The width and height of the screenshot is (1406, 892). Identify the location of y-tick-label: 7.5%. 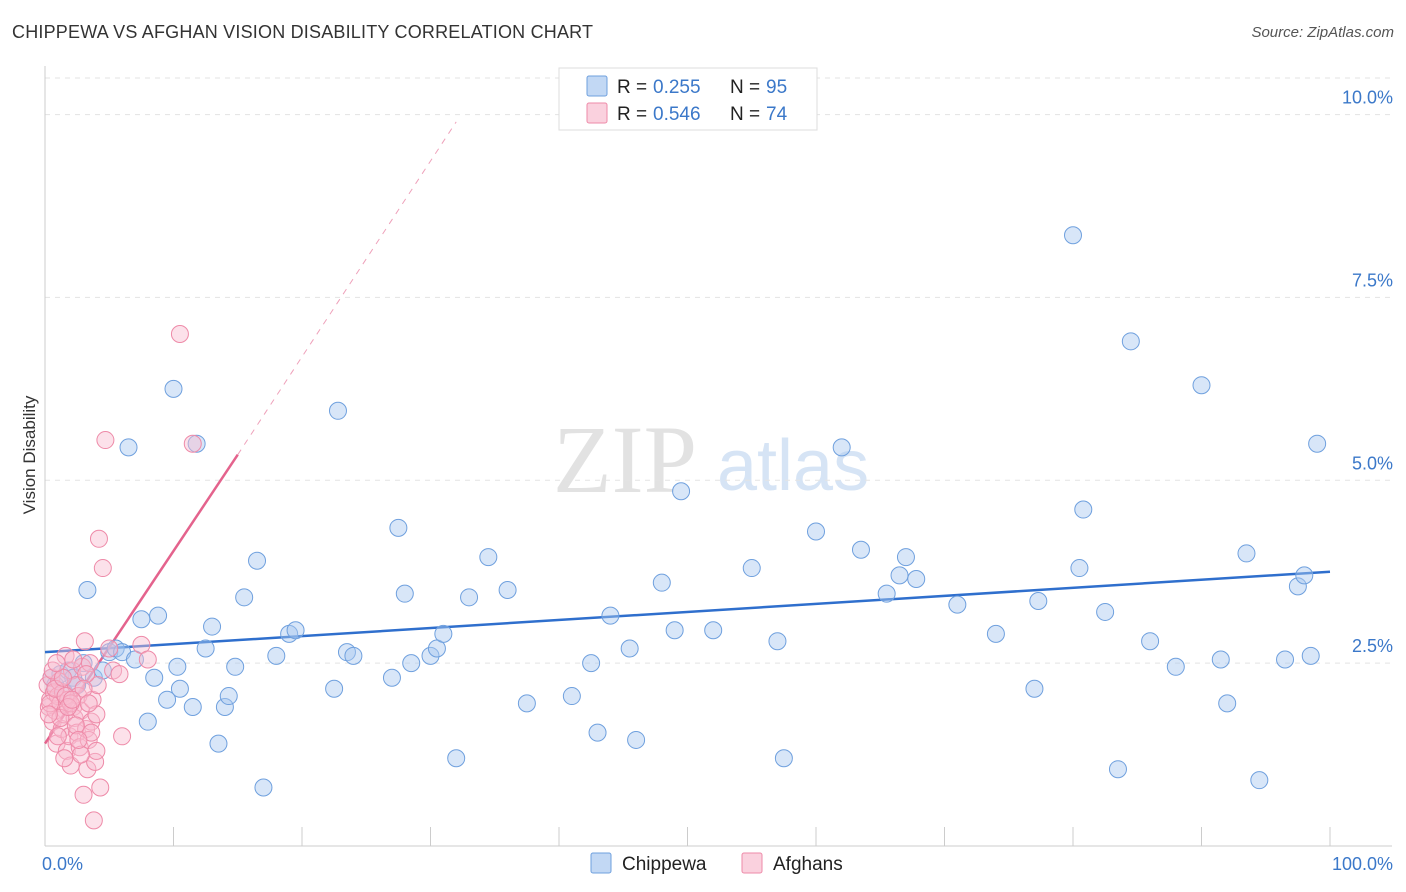
(1372, 280).